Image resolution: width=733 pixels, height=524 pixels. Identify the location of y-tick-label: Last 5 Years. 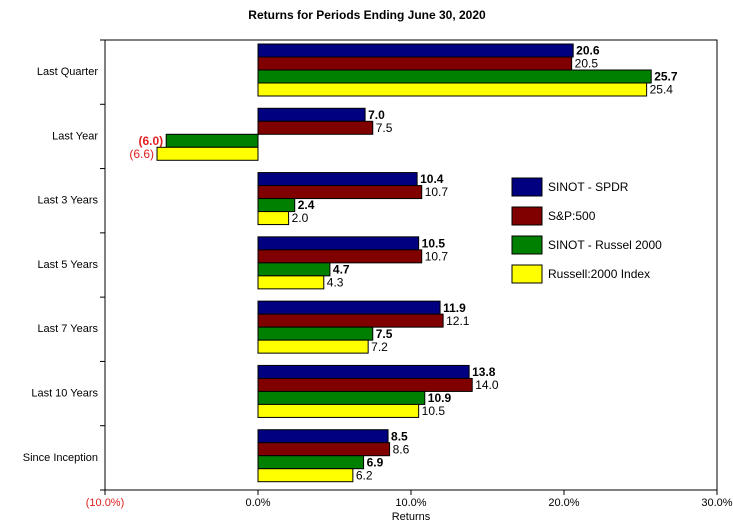
(67, 265).